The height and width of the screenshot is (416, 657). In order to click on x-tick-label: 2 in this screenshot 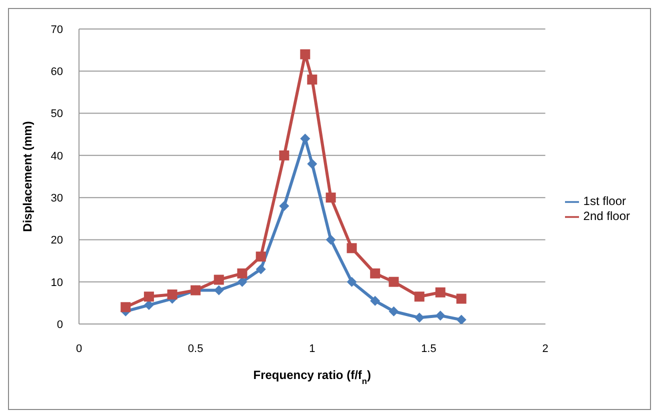, I will do `click(545, 348)`.